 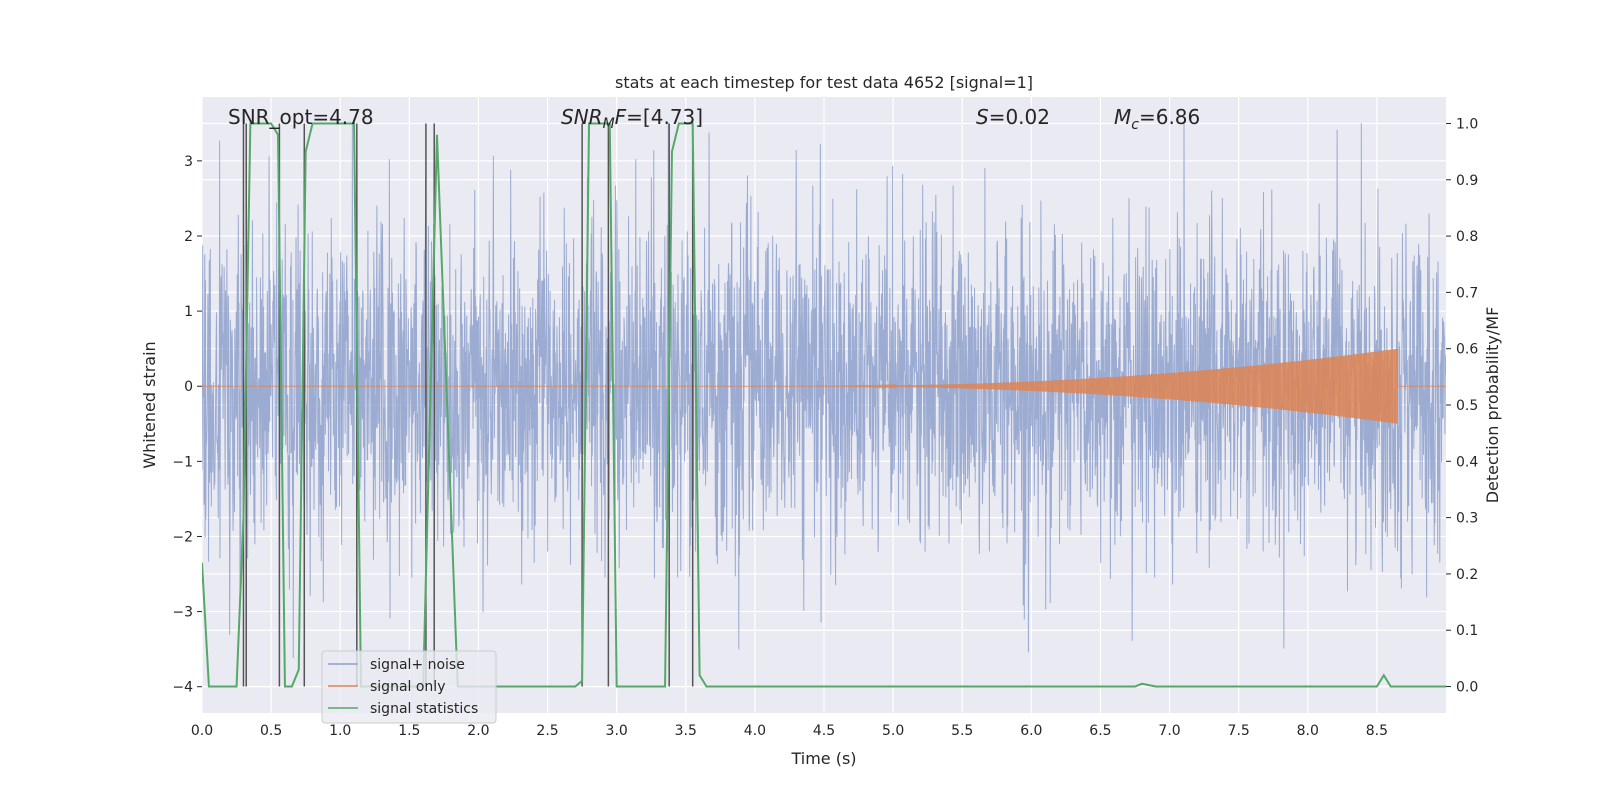 I want to click on x-tick-label: 3.5, so click(x=686, y=731).